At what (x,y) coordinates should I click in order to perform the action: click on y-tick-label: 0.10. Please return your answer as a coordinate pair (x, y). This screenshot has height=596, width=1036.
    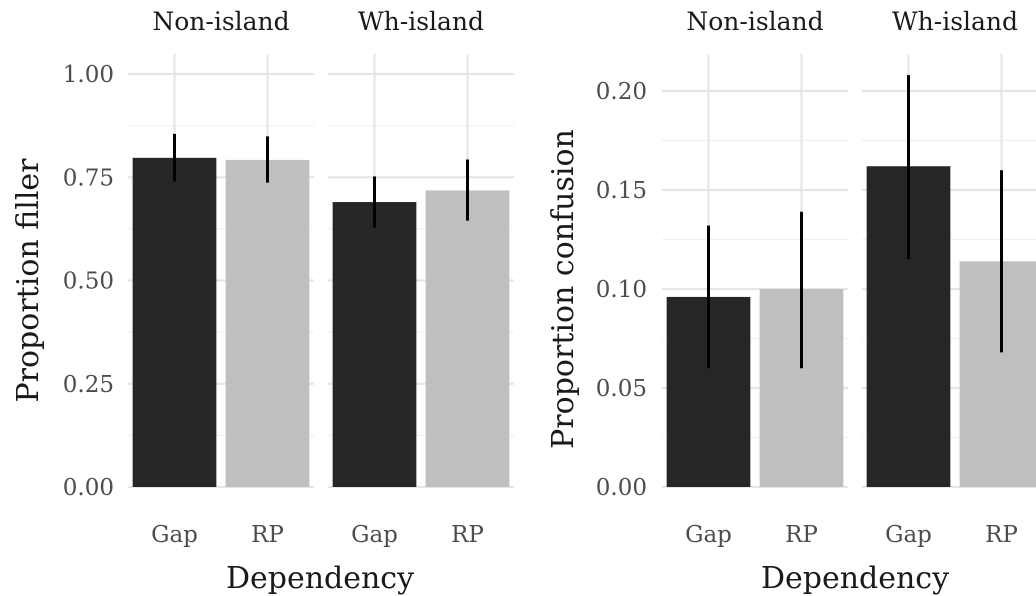
    Looking at the image, I should click on (621, 290).